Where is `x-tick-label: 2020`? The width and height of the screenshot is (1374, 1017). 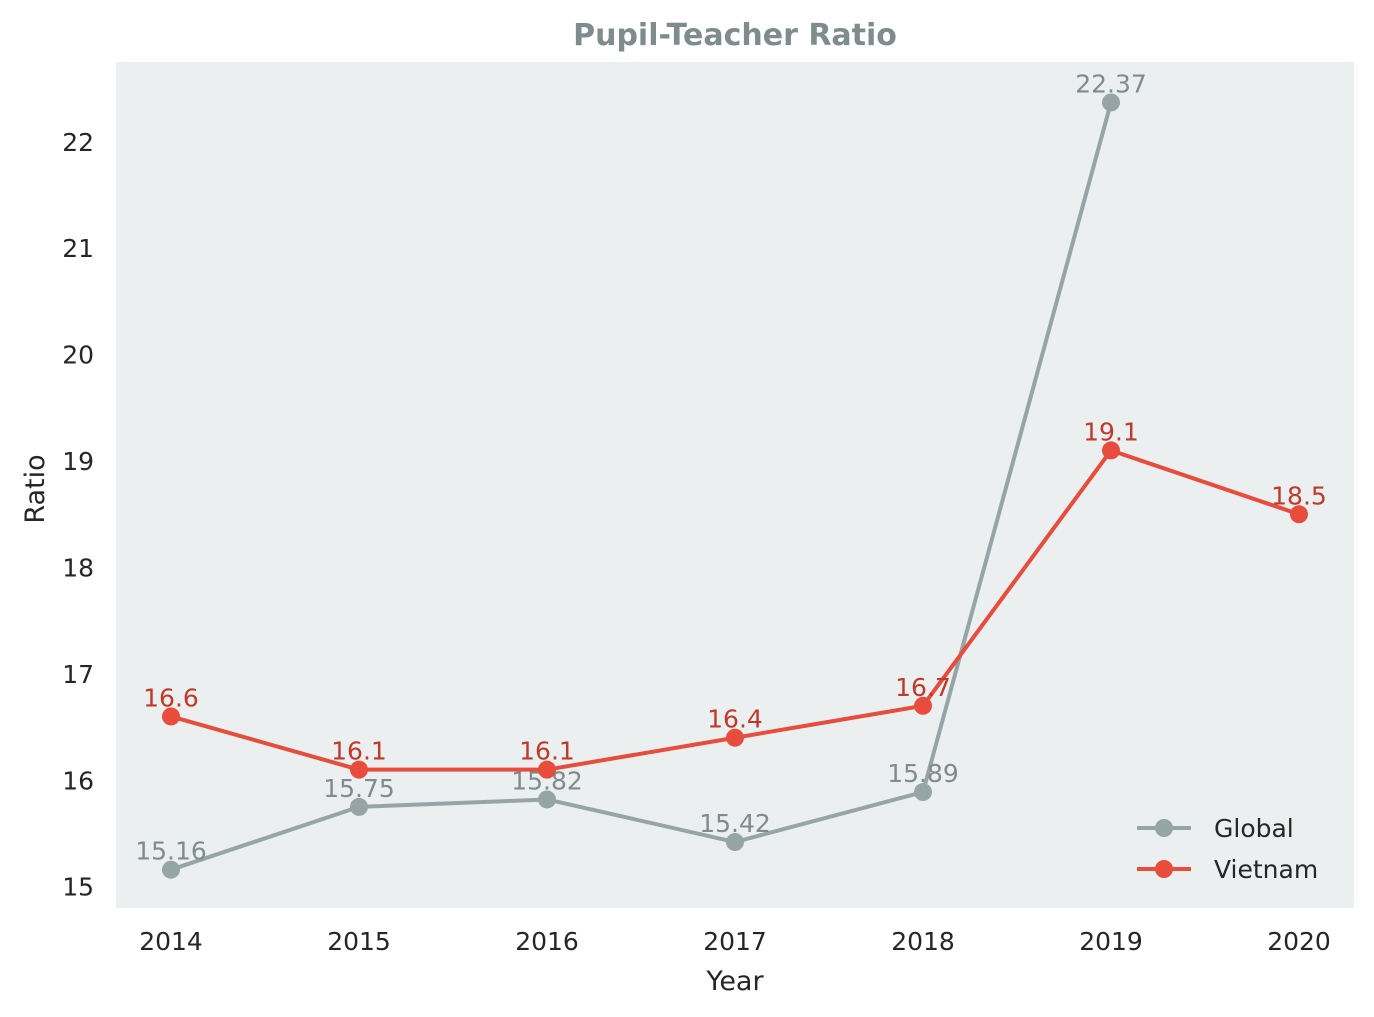
x-tick-label: 2020 is located at coordinates (1299, 941).